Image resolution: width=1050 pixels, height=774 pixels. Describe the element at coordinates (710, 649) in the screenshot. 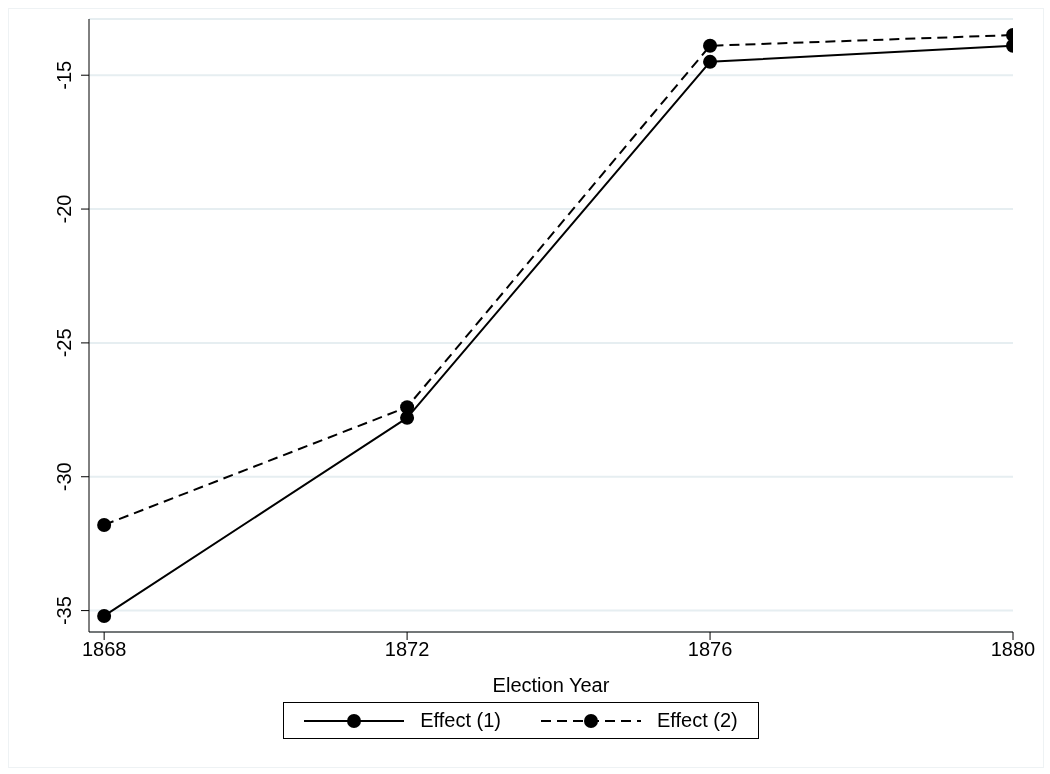

I see `x-tick-label: 1876` at that location.